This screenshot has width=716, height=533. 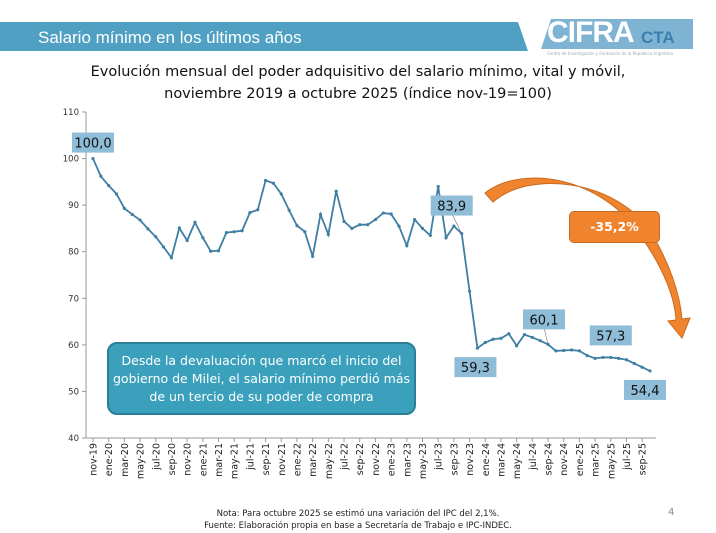 I want to click on x-tick-label: mar-25, so click(x=596, y=460).